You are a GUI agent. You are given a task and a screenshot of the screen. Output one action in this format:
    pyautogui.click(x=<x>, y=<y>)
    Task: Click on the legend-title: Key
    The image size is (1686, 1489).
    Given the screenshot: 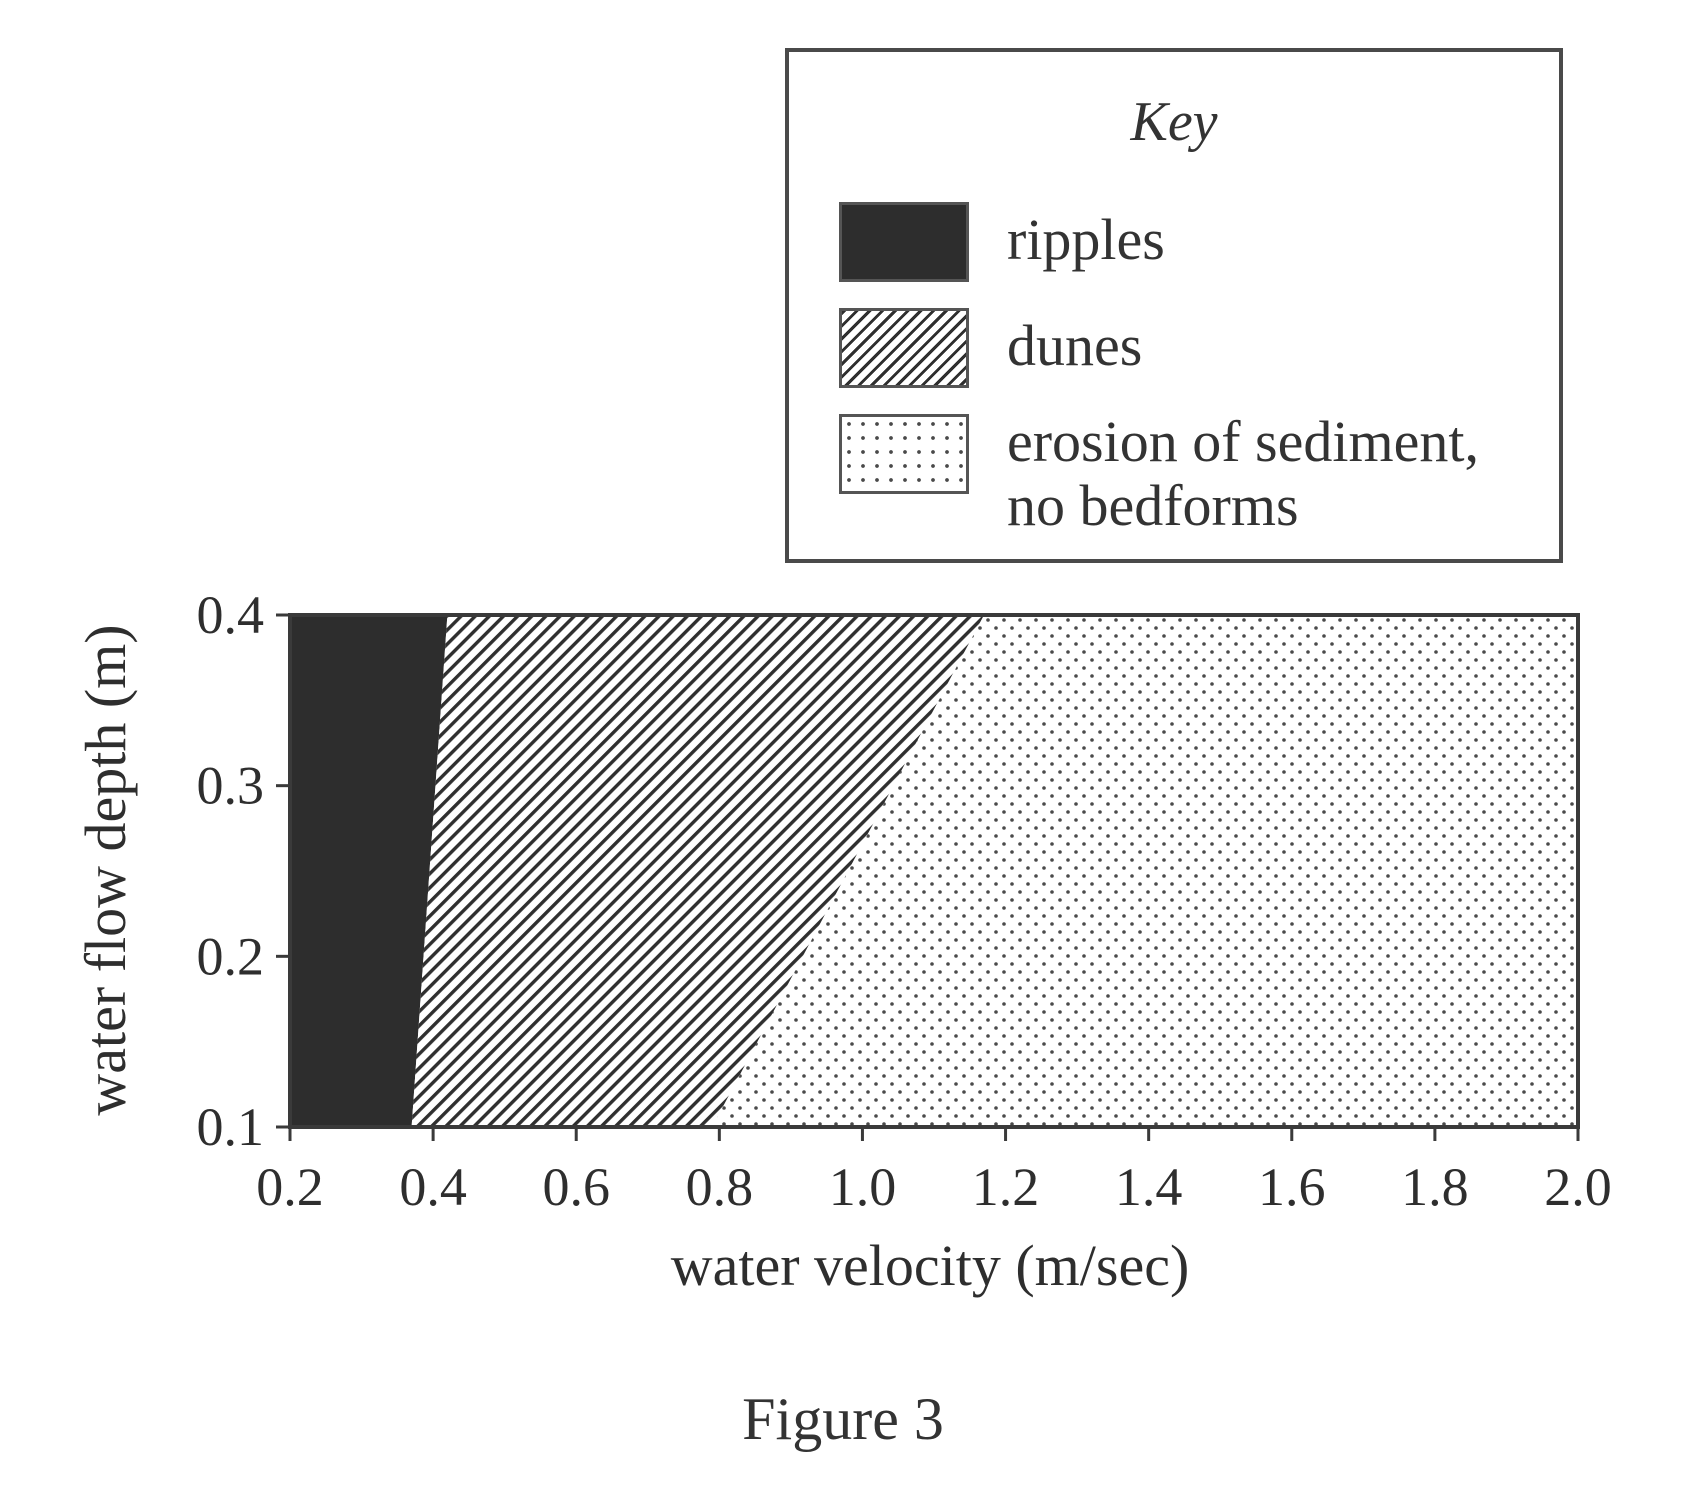 What is the action you would take?
    pyautogui.click(x=1174, y=122)
    